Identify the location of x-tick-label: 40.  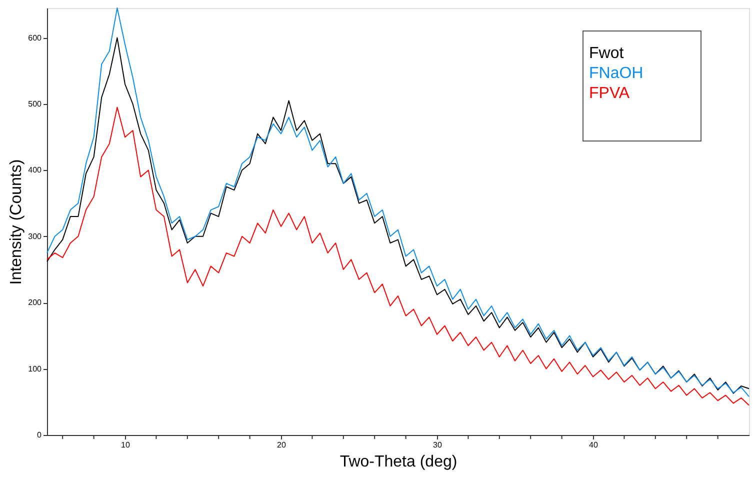
(593, 445).